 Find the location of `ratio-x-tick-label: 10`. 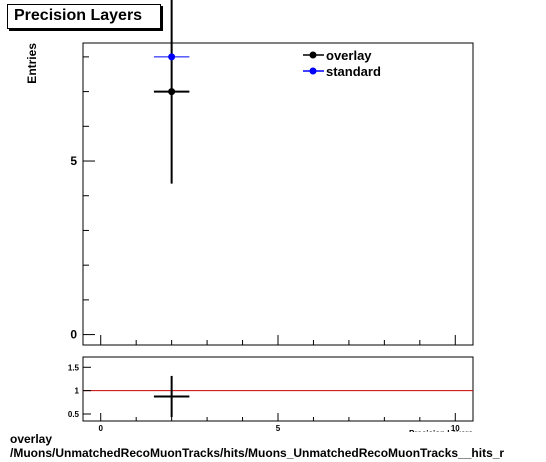

ratio-x-tick-label: 10 is located at coordinates (455, 428).